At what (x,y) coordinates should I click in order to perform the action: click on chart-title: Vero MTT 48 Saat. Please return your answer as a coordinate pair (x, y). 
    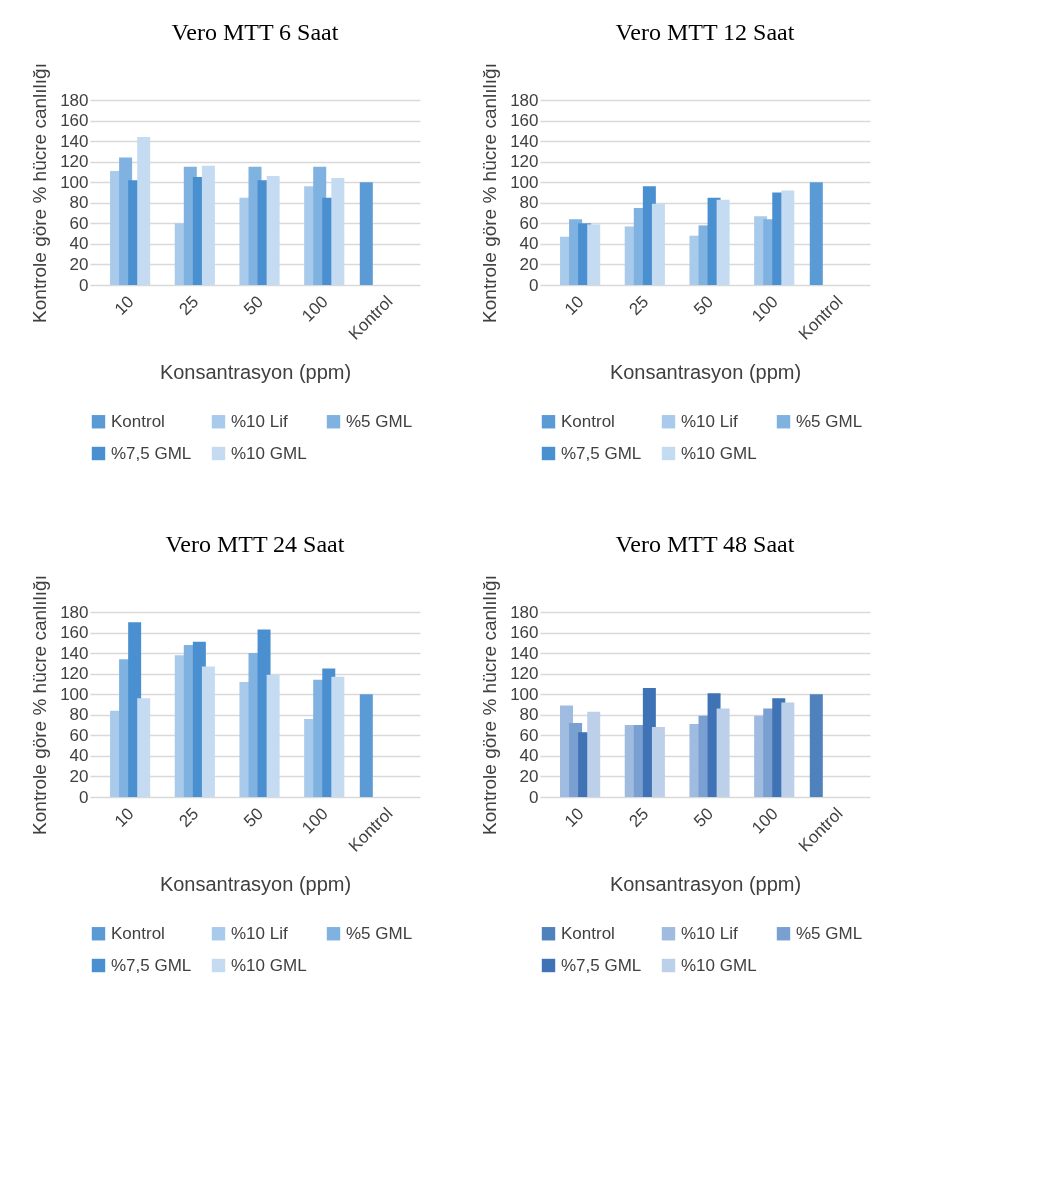
    Looking at the image, I should click on (705, 543).